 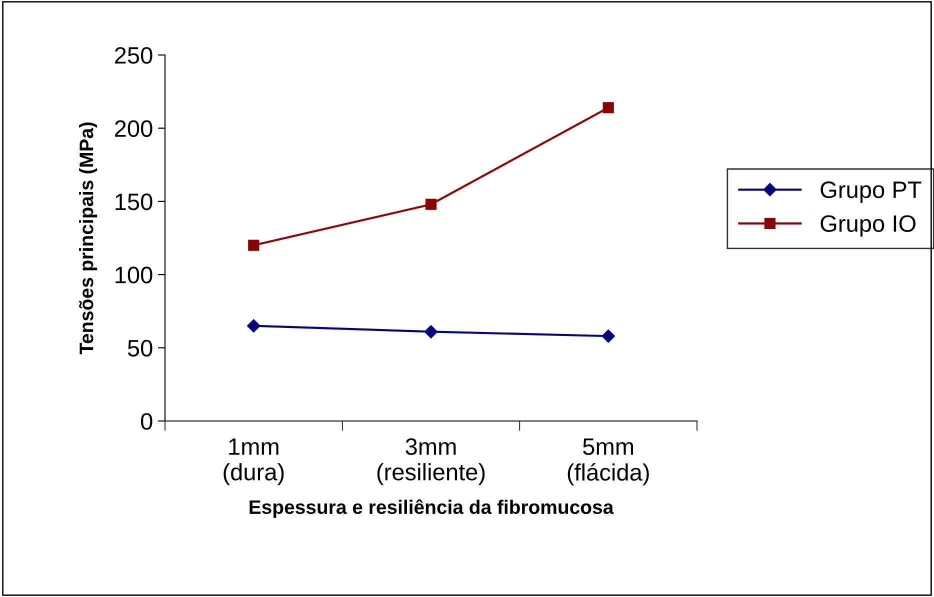 I want to click on y-tick-label: 100, so click(x=134, y=275).